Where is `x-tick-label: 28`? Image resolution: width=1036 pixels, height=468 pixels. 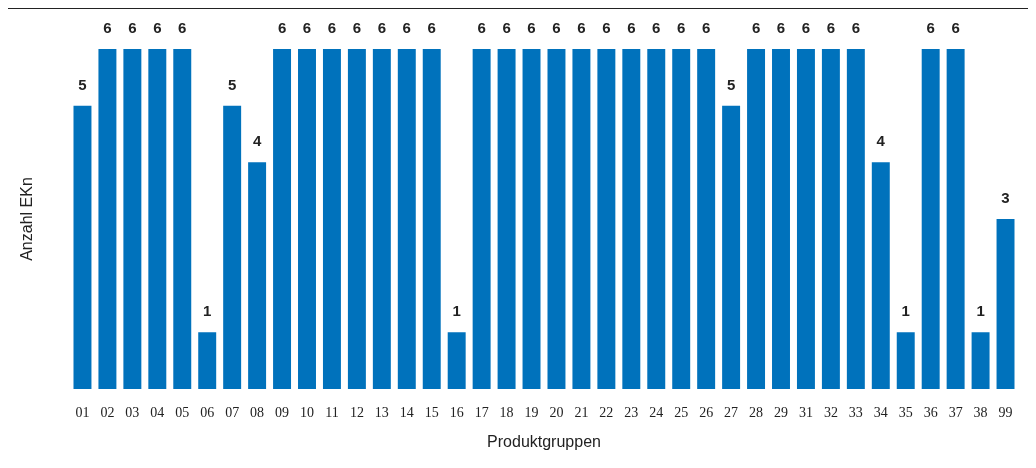 x-tick-label: 28 is located at coordinates (756, 412).